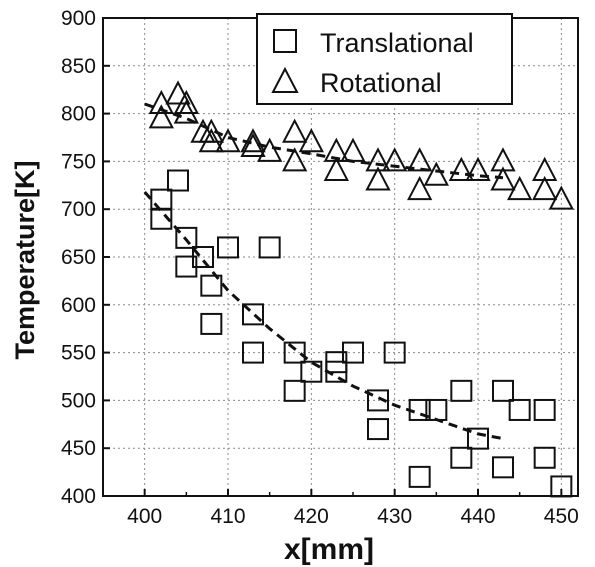 Image resolution: width=595 pixels, height=567 pixels. I want to click on x-tick-label: 410, so click(227, 516).